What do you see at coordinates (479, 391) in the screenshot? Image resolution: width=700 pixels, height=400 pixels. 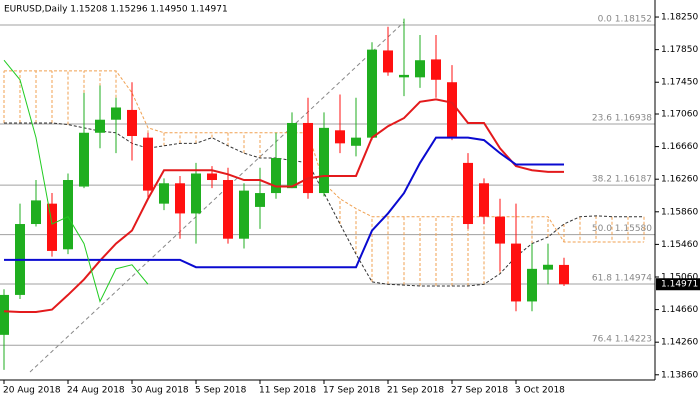 I see `x-tick-label: 27 Sep 2018` at bounding box center [479, 391].